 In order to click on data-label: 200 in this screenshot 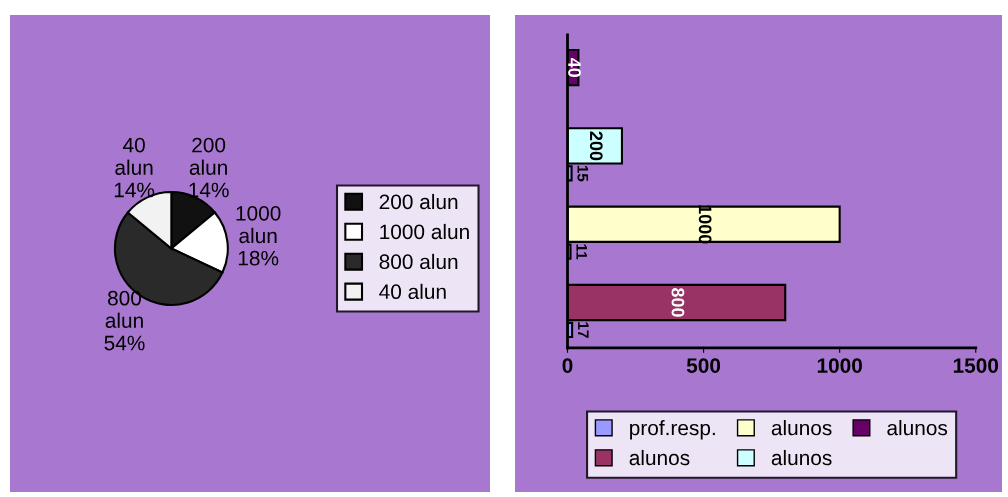, I will do `click(596, 146)`.